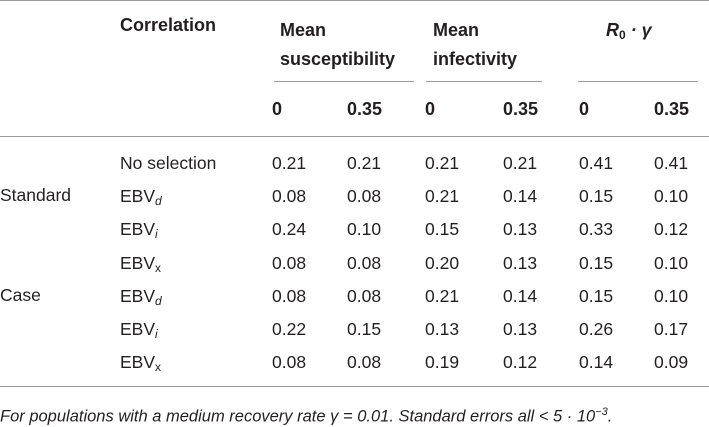  I want to click on cell-r0-035: 0.09, so click(671, 362).